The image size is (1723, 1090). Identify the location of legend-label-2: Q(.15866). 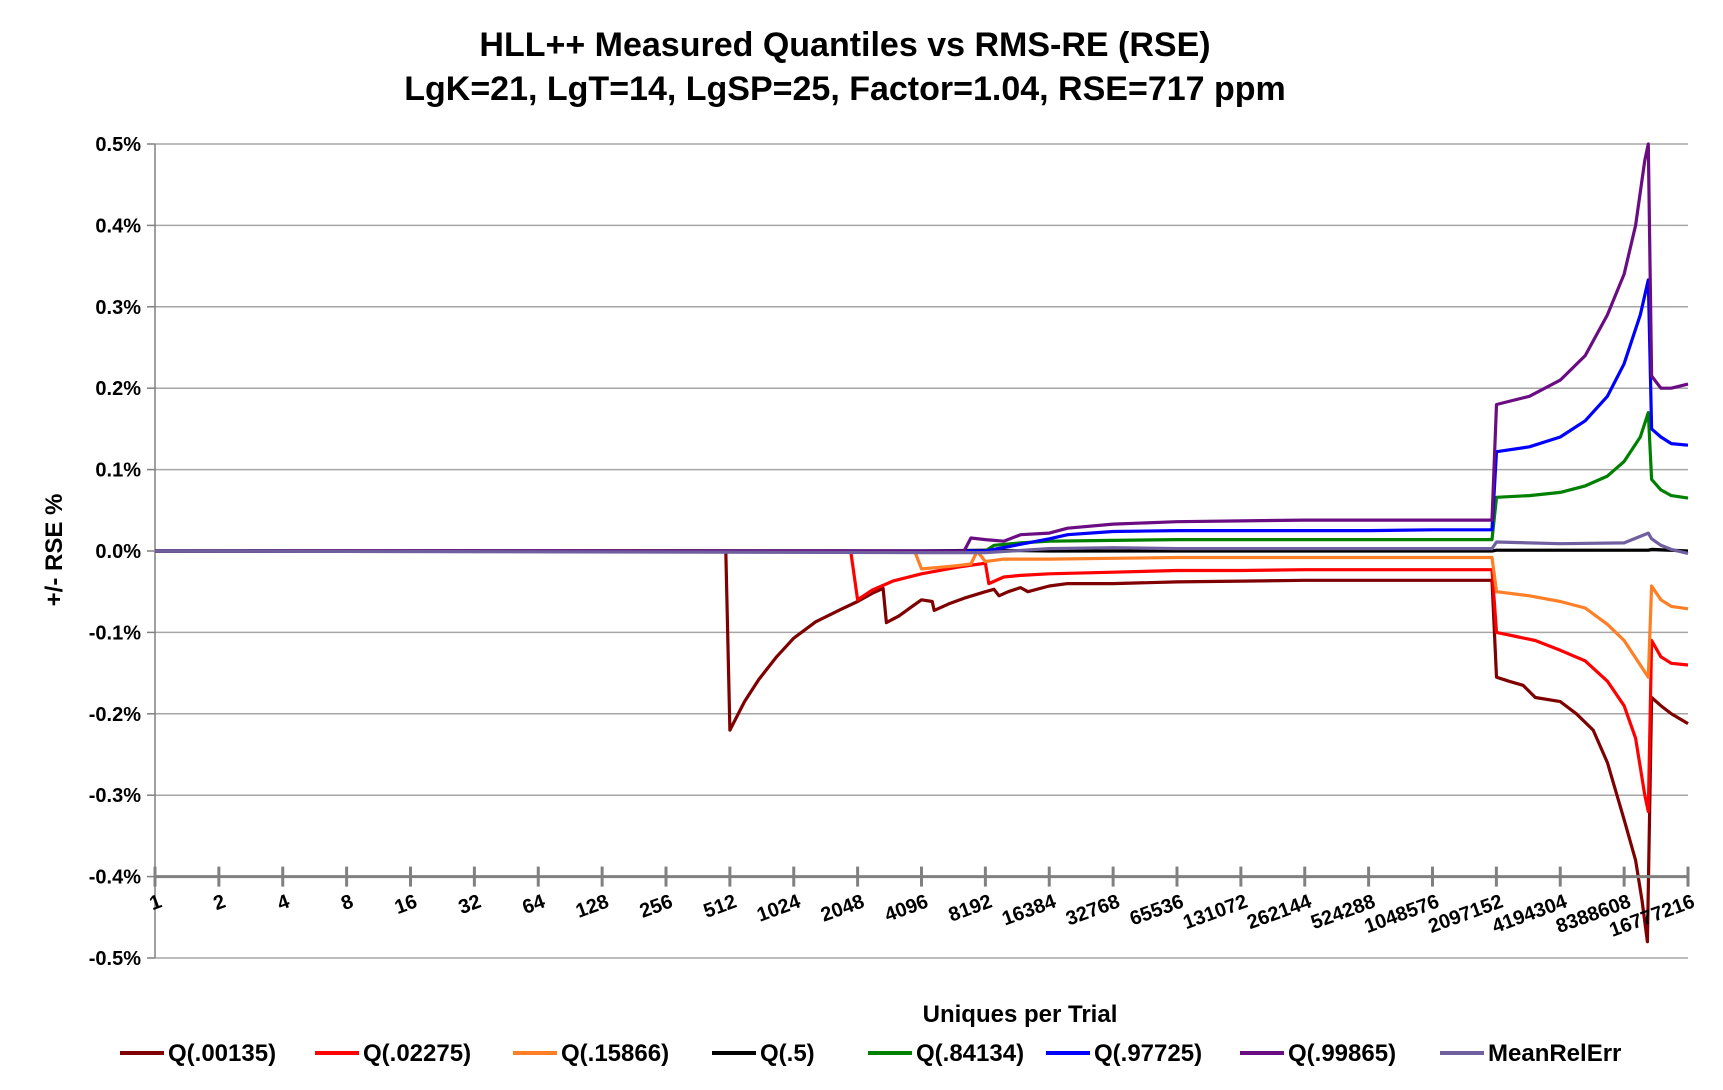
(615, 1053).